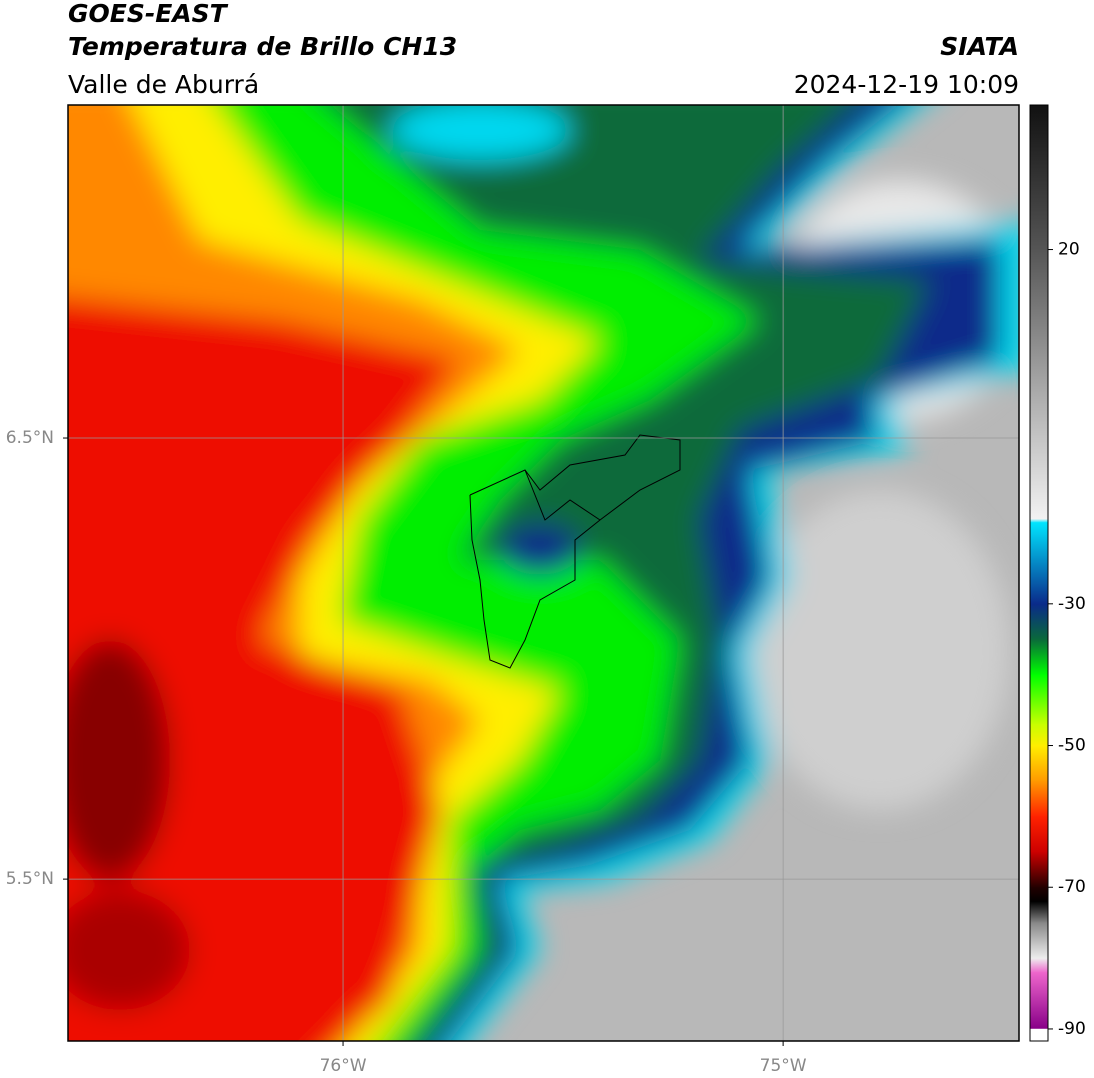  Describe the element at coordinates (148, 14) in the screenshot. I see `title: GOES-EAST` at that location.